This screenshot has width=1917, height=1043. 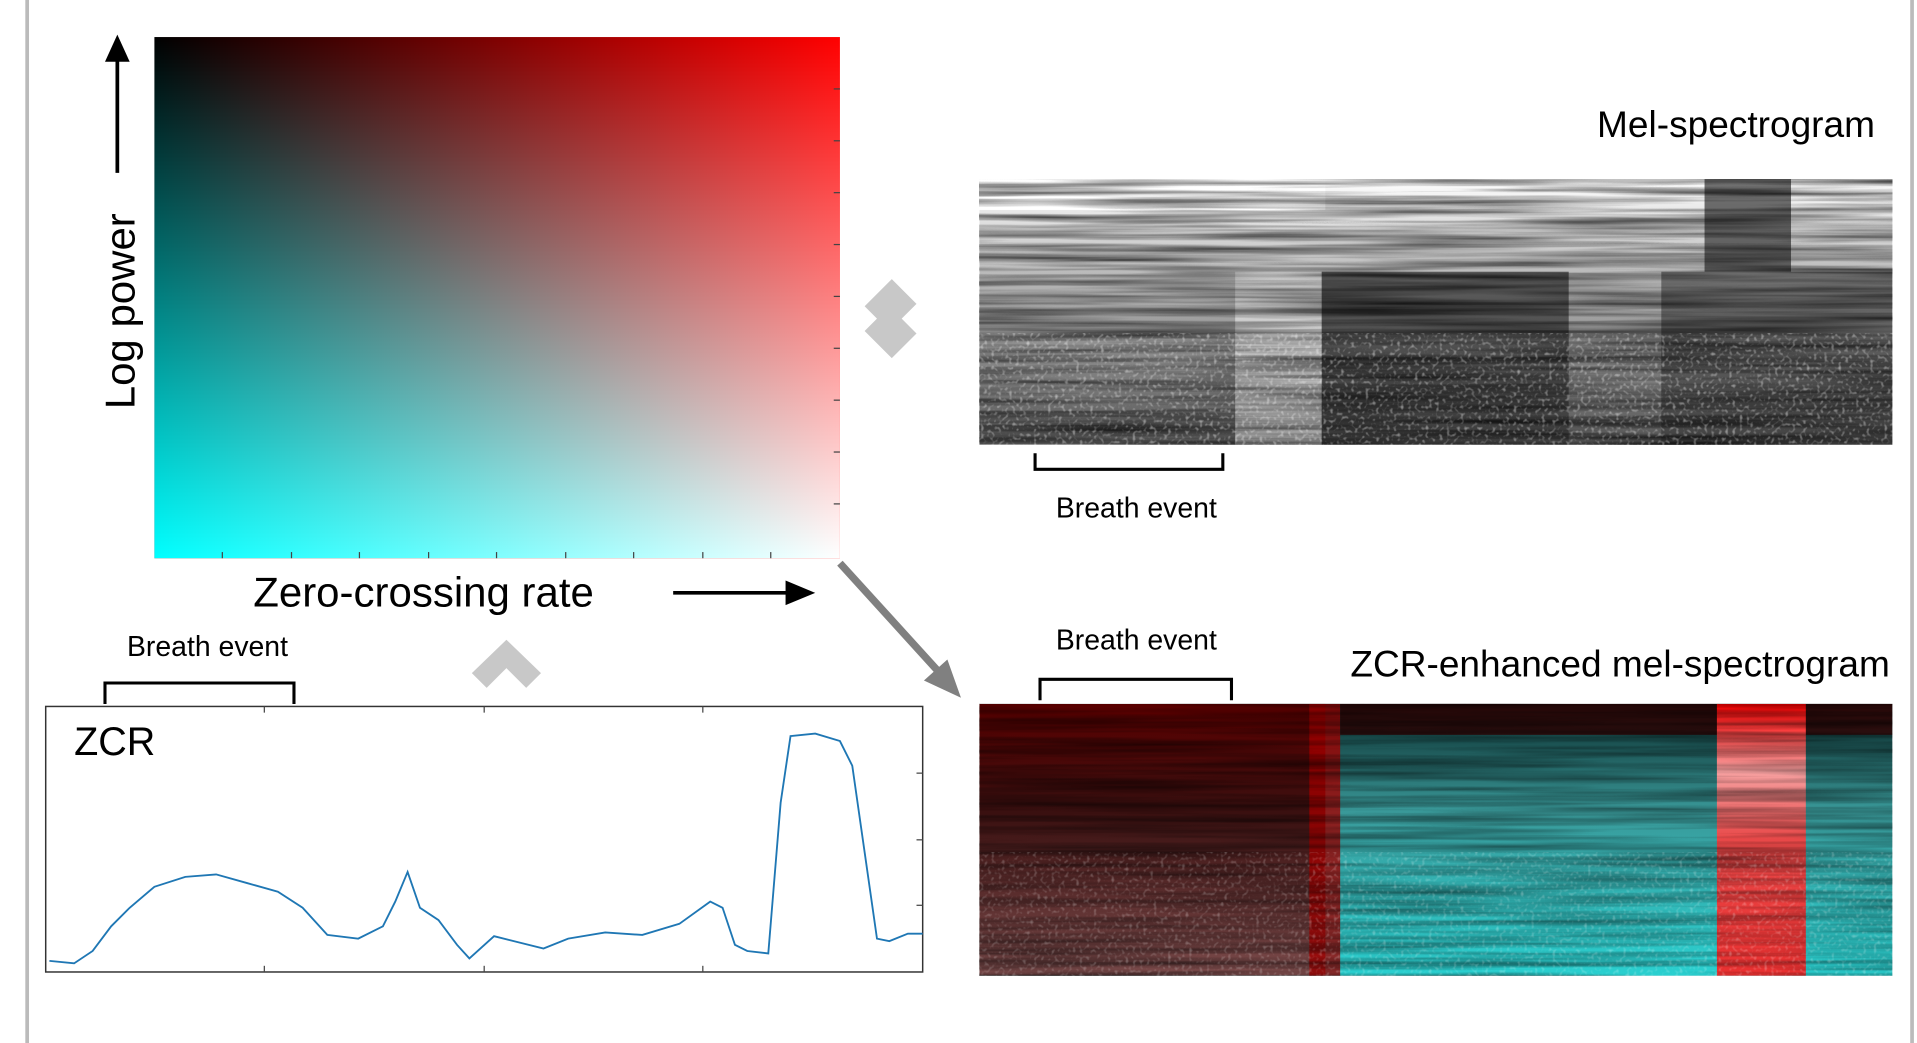 What do you see at coordinates (593, 839) in the screenshot?
I see `zcr-ticks` at bounding box center [593, 839].